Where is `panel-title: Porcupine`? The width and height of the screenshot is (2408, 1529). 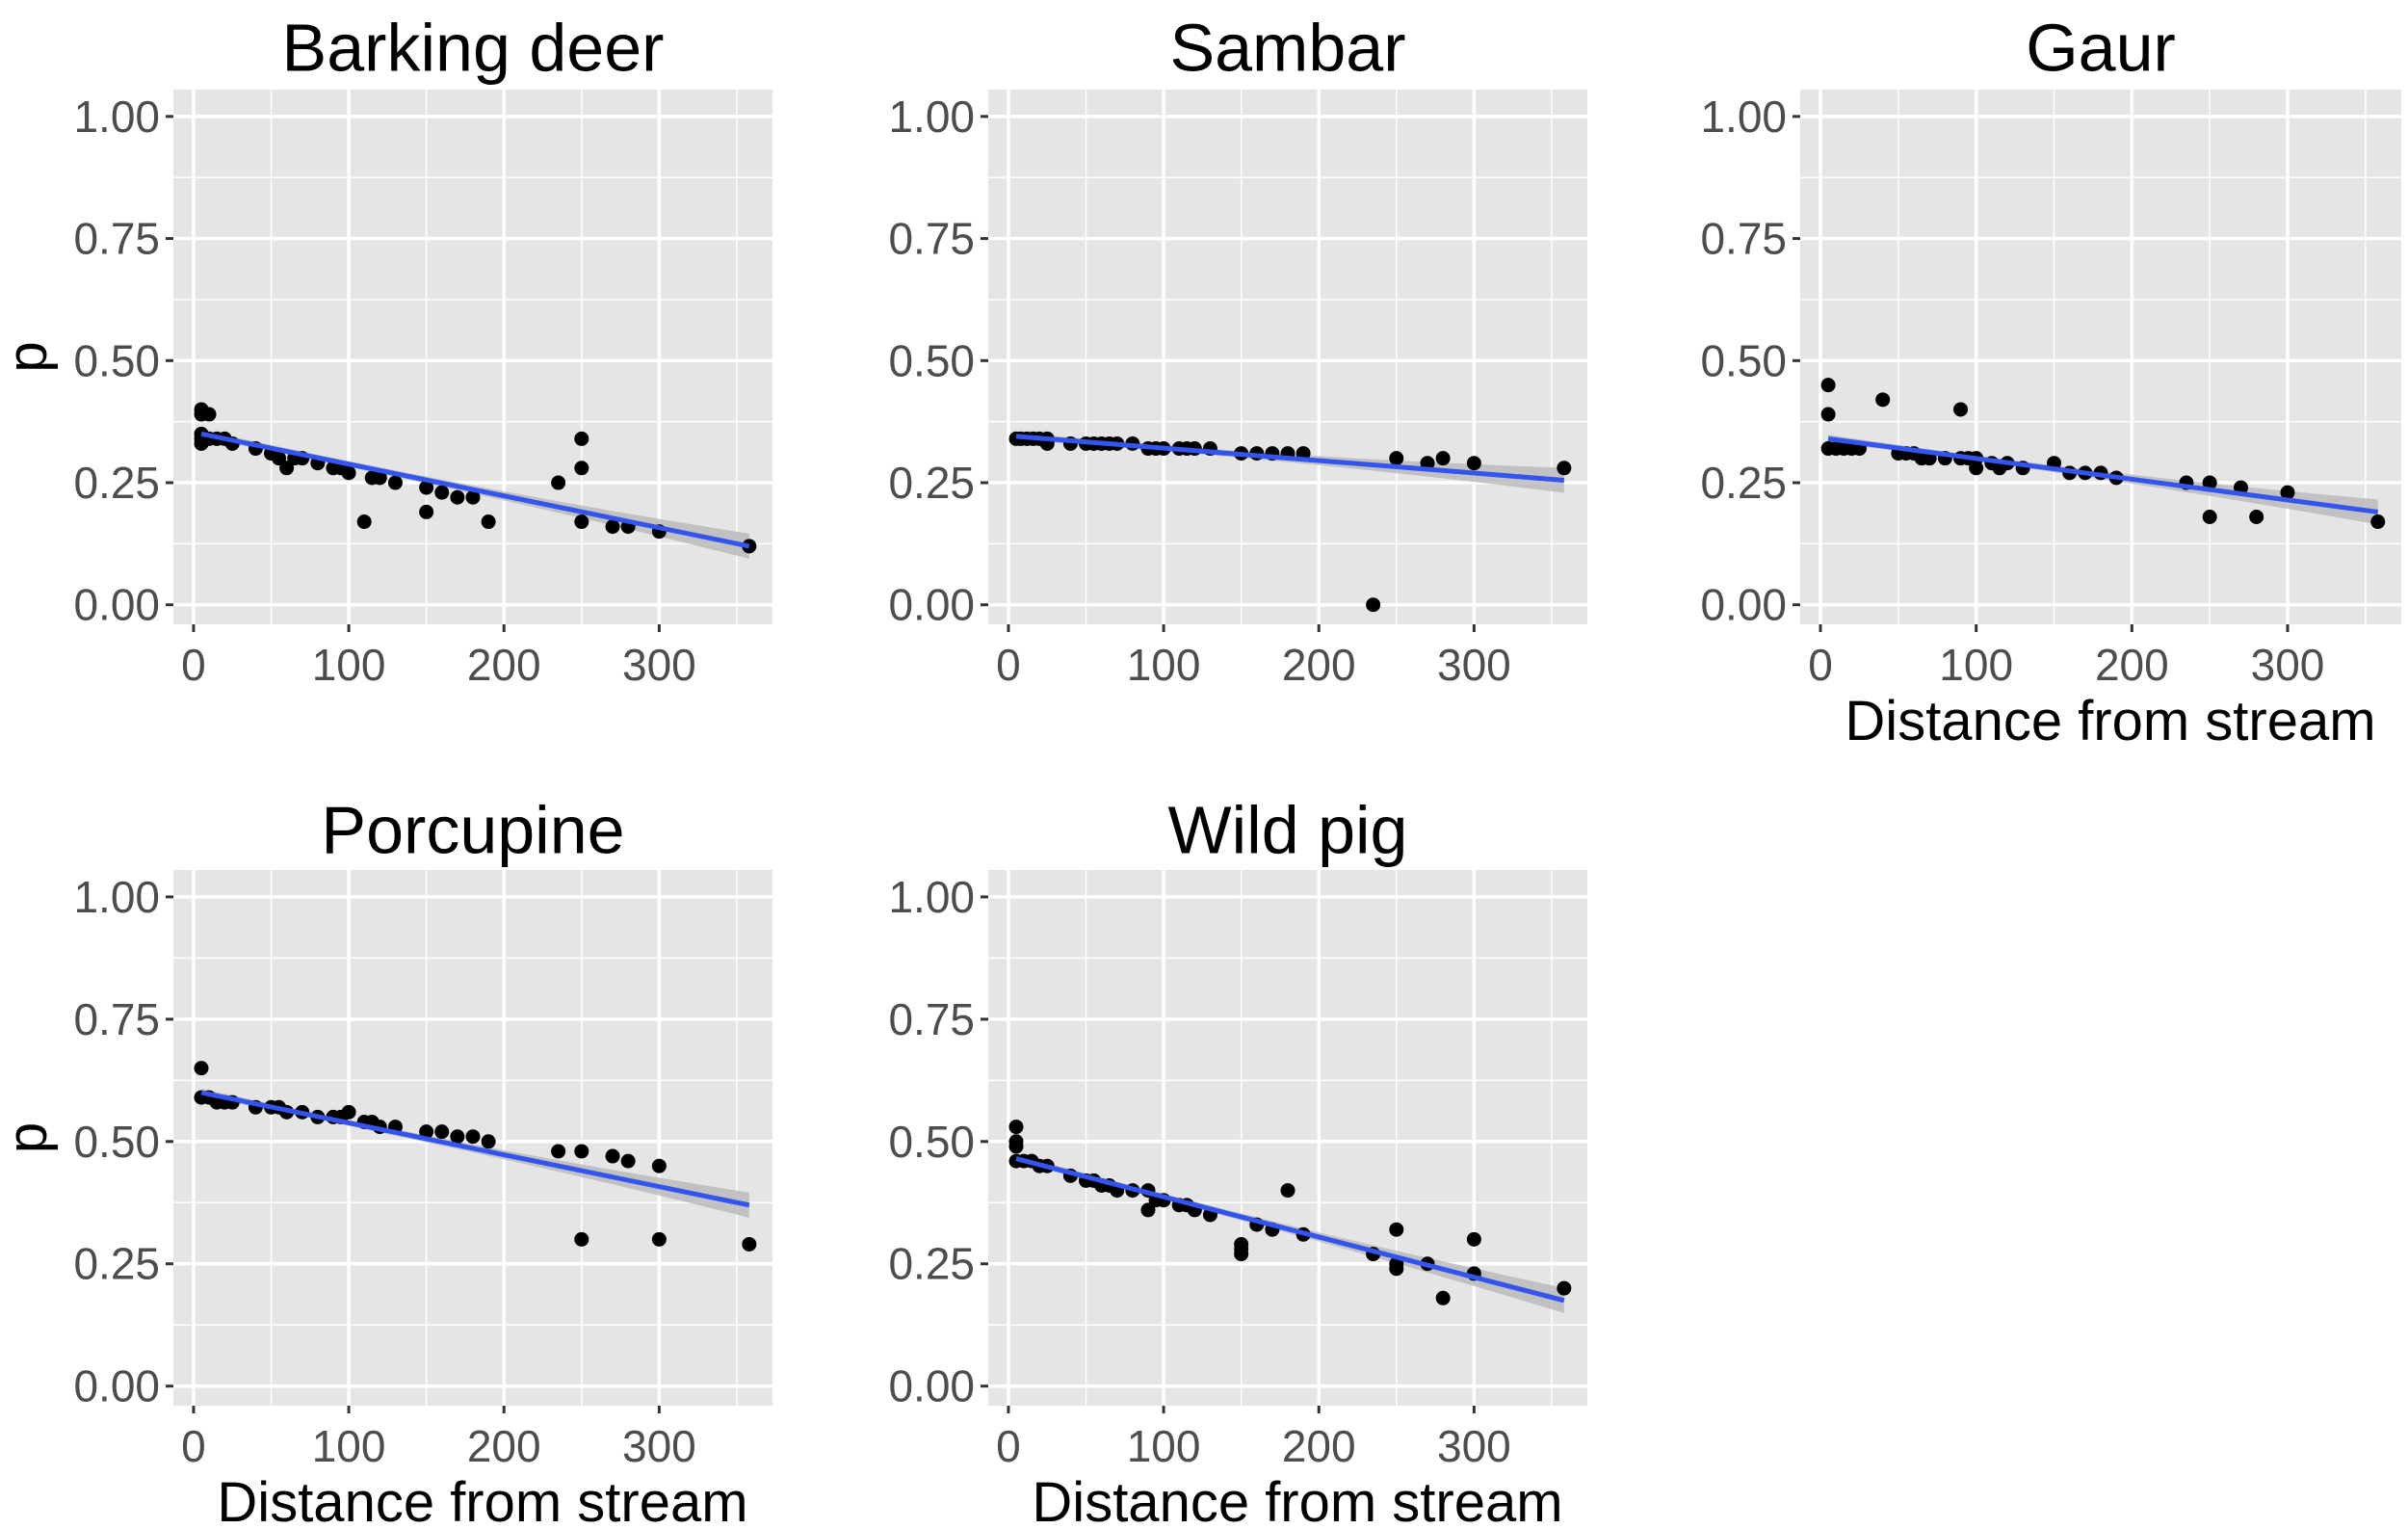 panel-title: Porcupine is located at coordinates (472, 830).